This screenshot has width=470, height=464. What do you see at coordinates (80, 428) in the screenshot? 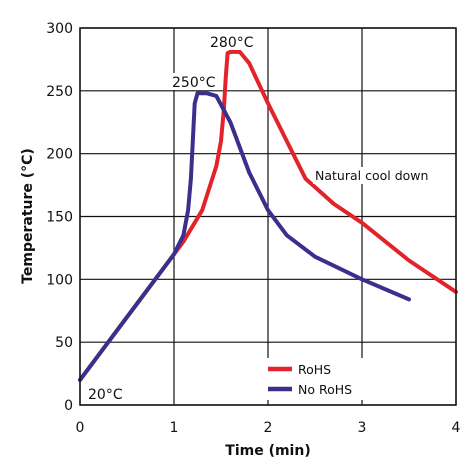
I see `x-tick-label: 0` at bounding box center [80, 428].